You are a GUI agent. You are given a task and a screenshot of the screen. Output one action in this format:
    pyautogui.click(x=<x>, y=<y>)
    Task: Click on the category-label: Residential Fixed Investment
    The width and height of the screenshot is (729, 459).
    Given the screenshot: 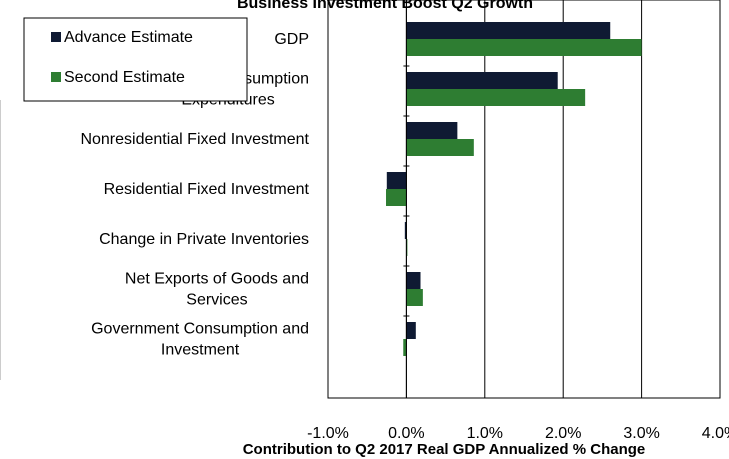 What is the action you would take?
    pyautogui.click(x=207, y=189)
    